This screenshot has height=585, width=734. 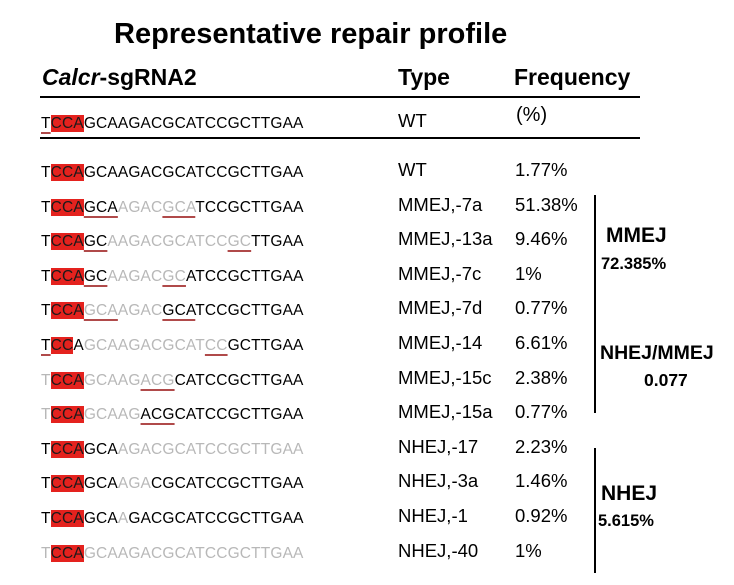 What do you see at coordinates (340, 97) in the screenshot?
I see `header-divider-top` at bounding box center [340, 97].